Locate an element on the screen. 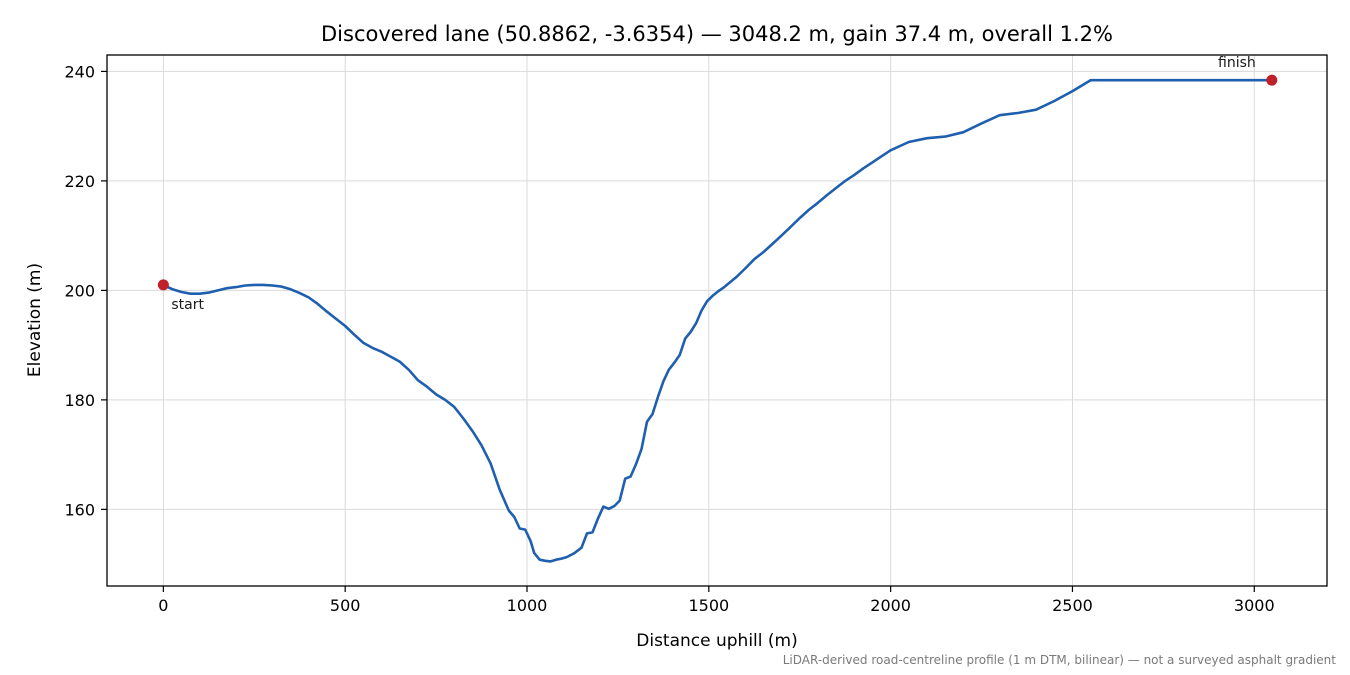 This screenshot has height=675, width=1350. x-tick-label: 500 is located at coordinates (345, 605).